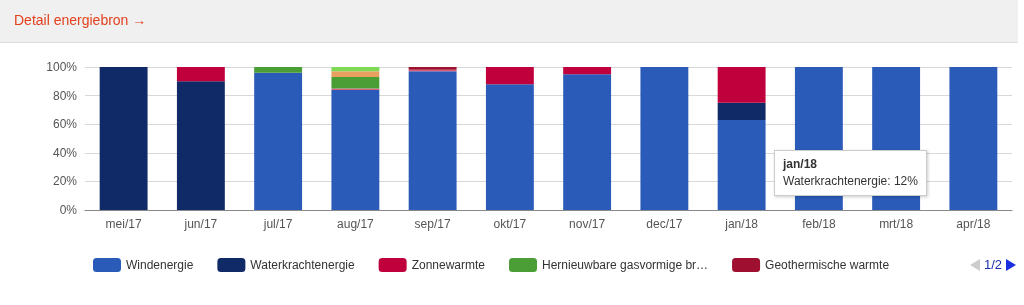 Image resolution: width=1024 pixels, height=305 pixels. What do you see at coordinates (973, 224) in the screenshot?
I see `x-tick-label: apr/18` at bounding box center [973, 224].